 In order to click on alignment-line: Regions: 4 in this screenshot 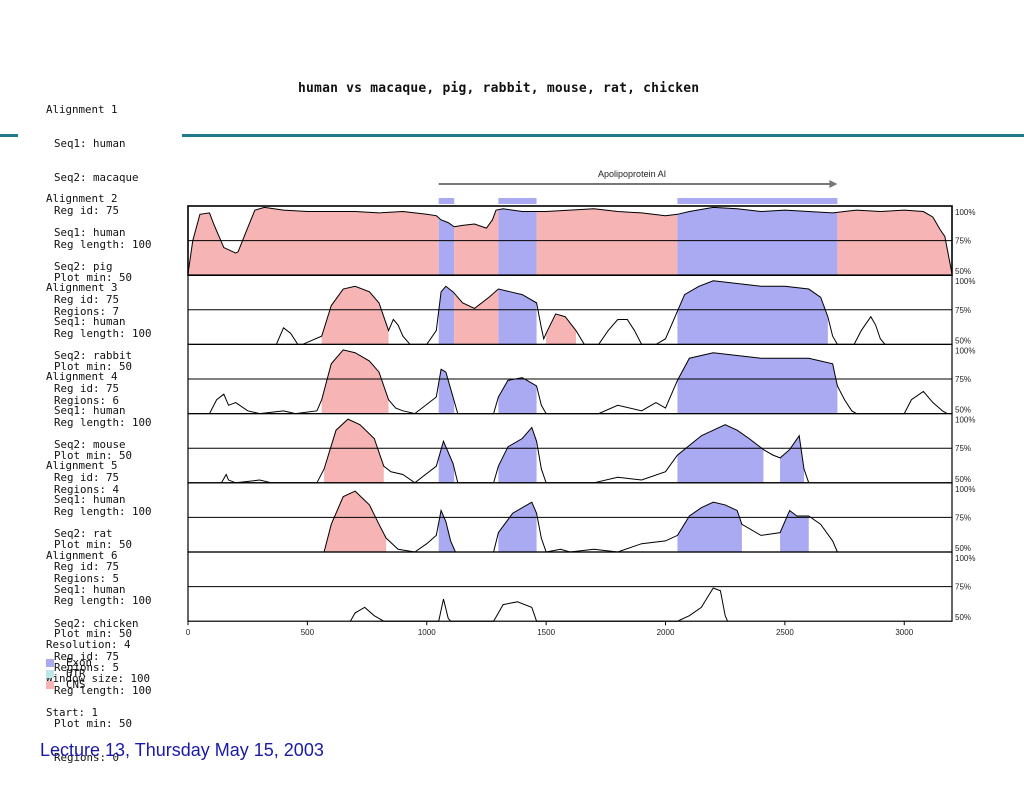, I will do `click(87, 489)`.